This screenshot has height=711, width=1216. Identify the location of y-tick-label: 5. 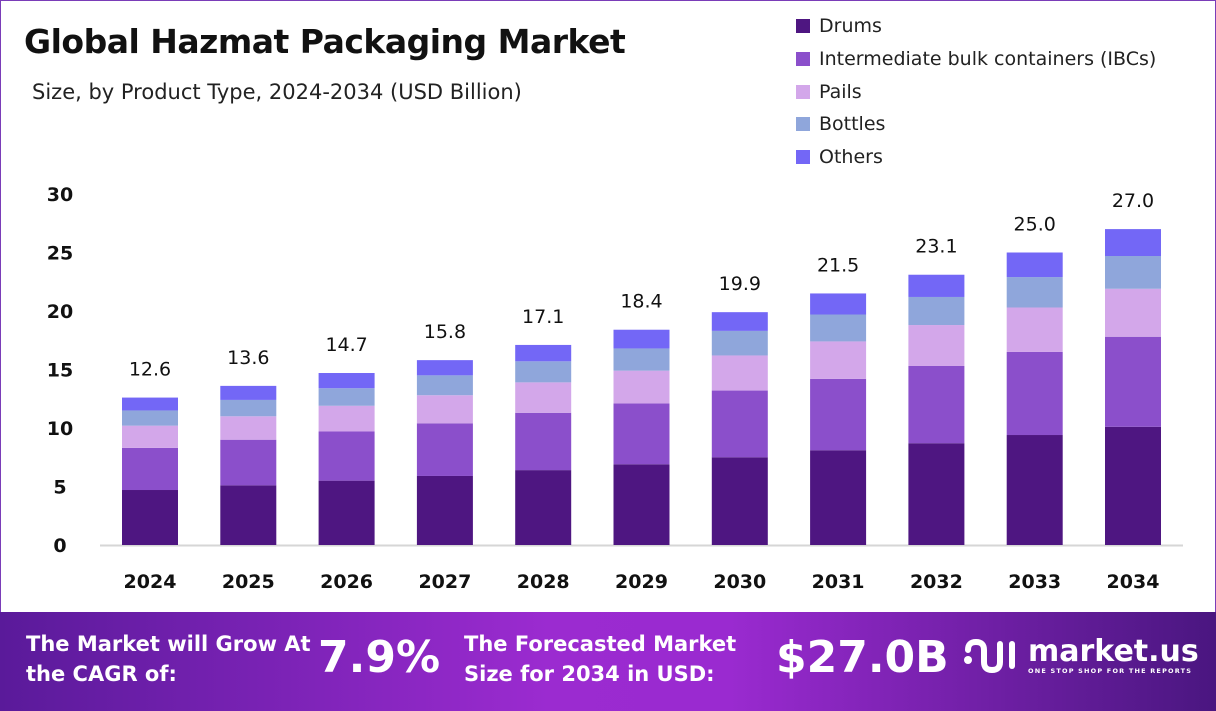
(59, 488).